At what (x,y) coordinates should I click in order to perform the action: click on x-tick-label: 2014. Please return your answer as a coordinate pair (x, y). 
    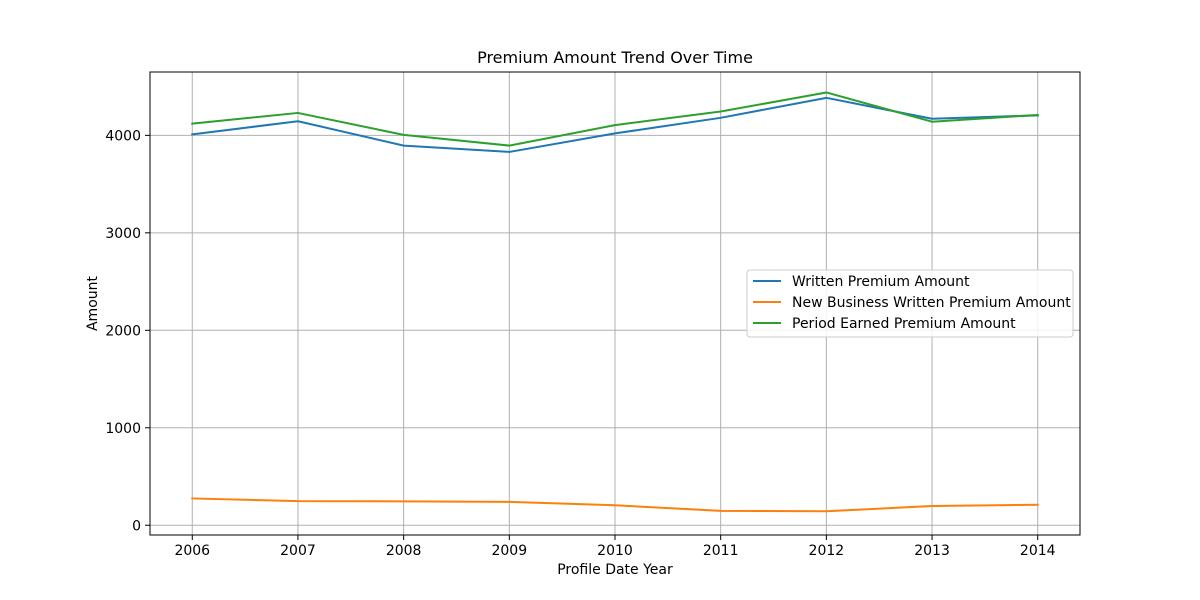
    Looking at the image, I should click on (1038, 551).